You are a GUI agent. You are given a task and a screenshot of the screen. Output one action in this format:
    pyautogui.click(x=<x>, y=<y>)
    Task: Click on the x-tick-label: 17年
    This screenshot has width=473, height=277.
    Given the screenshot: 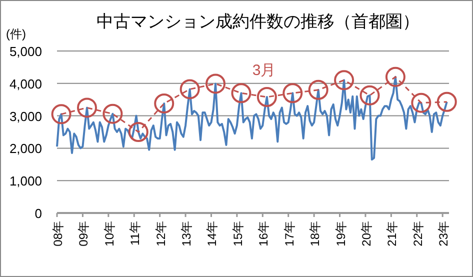 What is the action you would take?
    pyautogui.click(x=289, y=233)
    